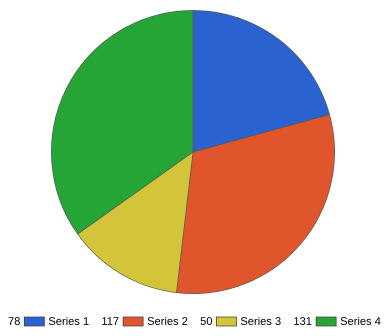 This screenshot has height=336, width=384. Describe the element at coordinates (14, 321) in the screenshot. I see `data-label: 78` at that location.